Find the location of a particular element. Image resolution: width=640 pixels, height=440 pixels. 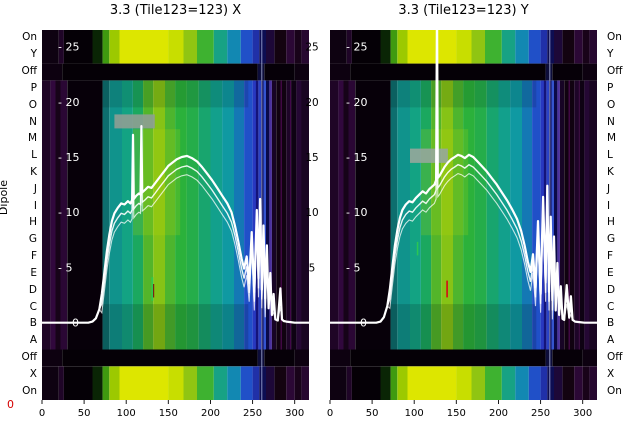

row-label-left-off-2: Off is located at coordinates (29, 71).